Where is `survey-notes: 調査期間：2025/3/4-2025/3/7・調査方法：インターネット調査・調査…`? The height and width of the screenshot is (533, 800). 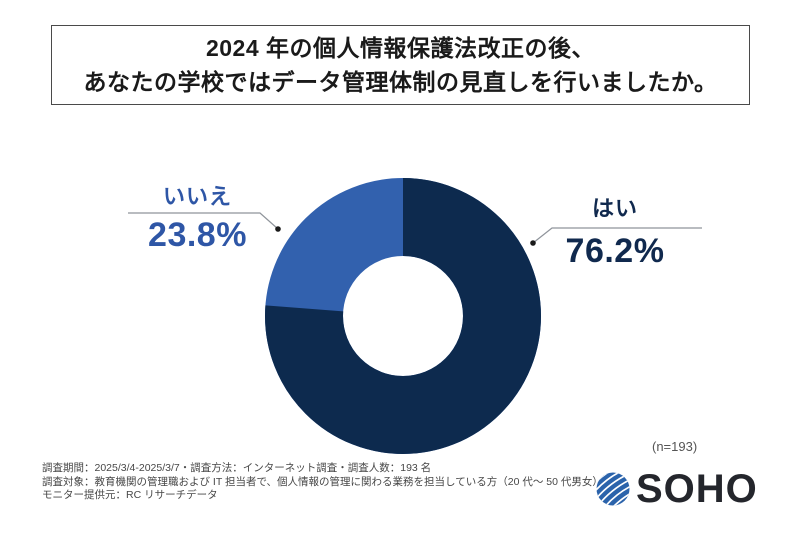
survey-notes: 調査期間：2025/3/4-2025/3/7・調査方法：インターネット調査・調査… is located at coordinates (322, 482).